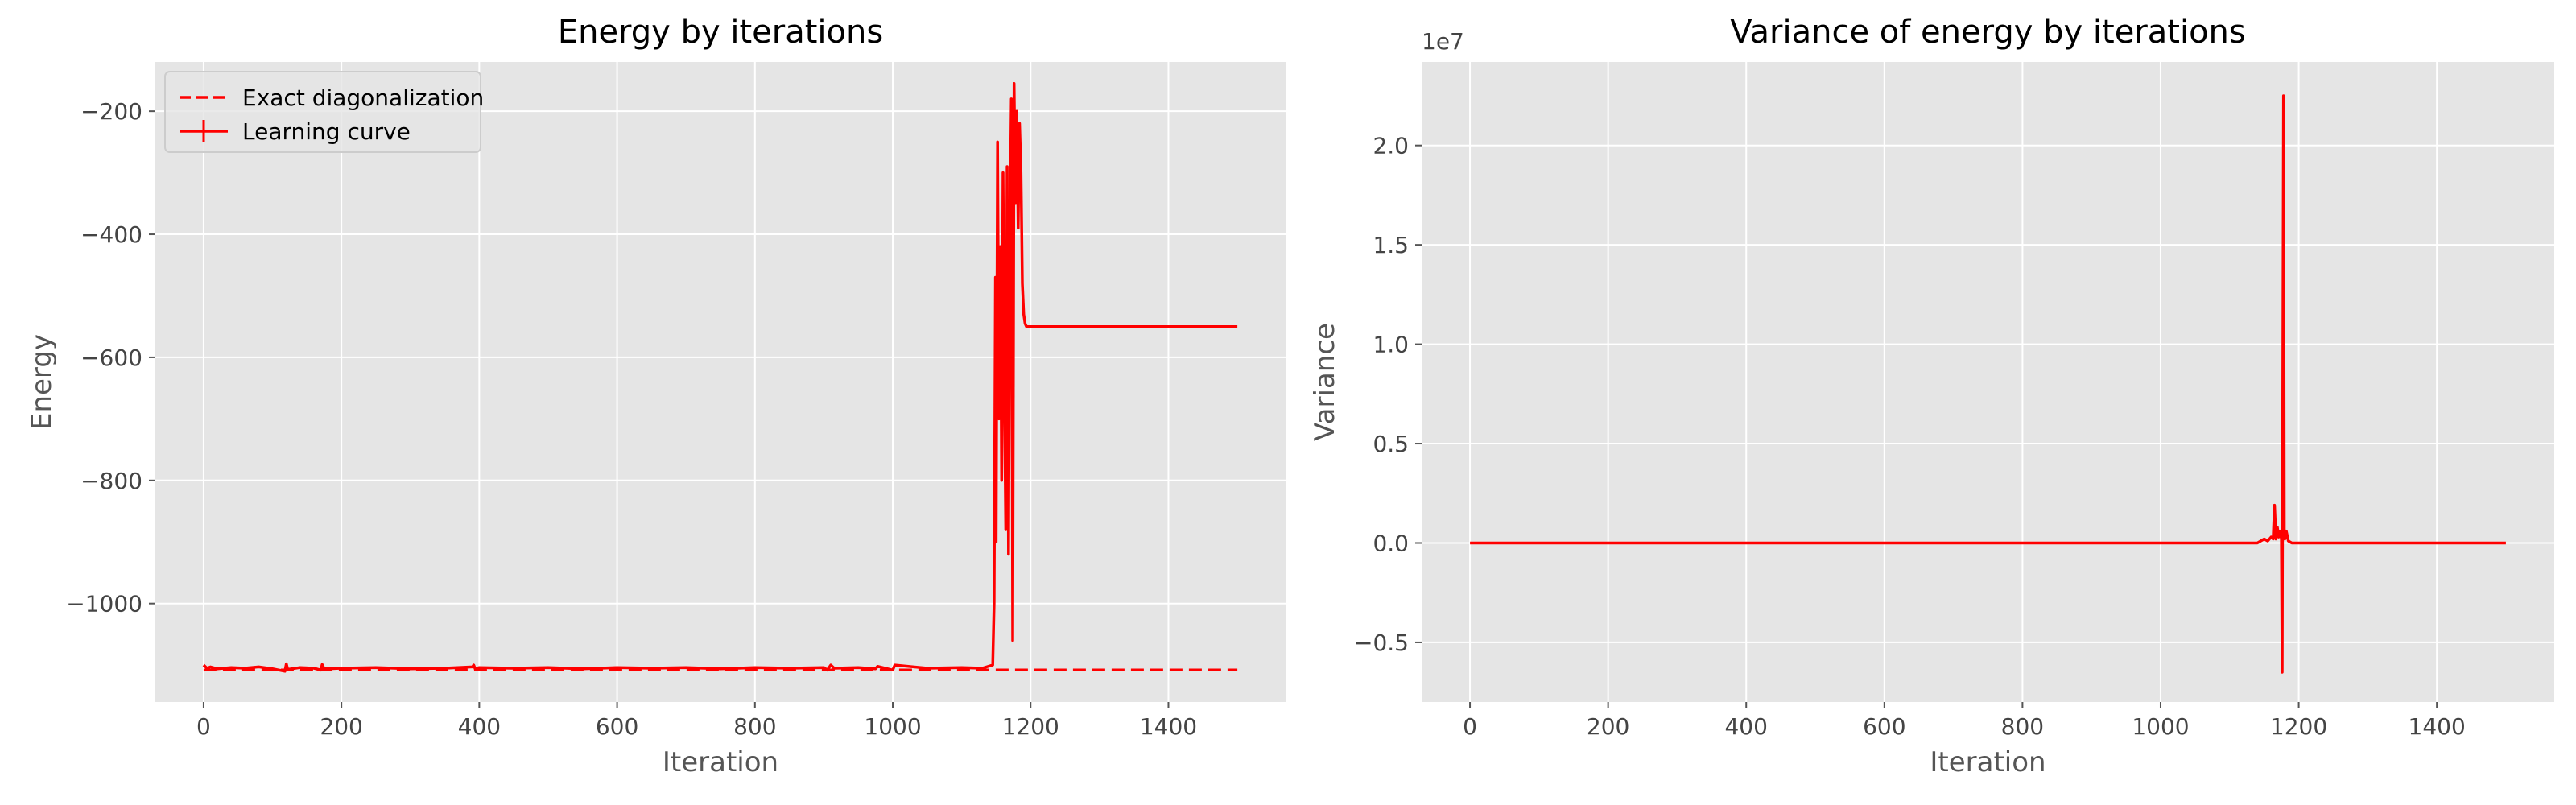  What do you see at coordinates (42, 382) in the screenshot?
I see `y-axis-label: Energy` at bounding box center [42, 382].